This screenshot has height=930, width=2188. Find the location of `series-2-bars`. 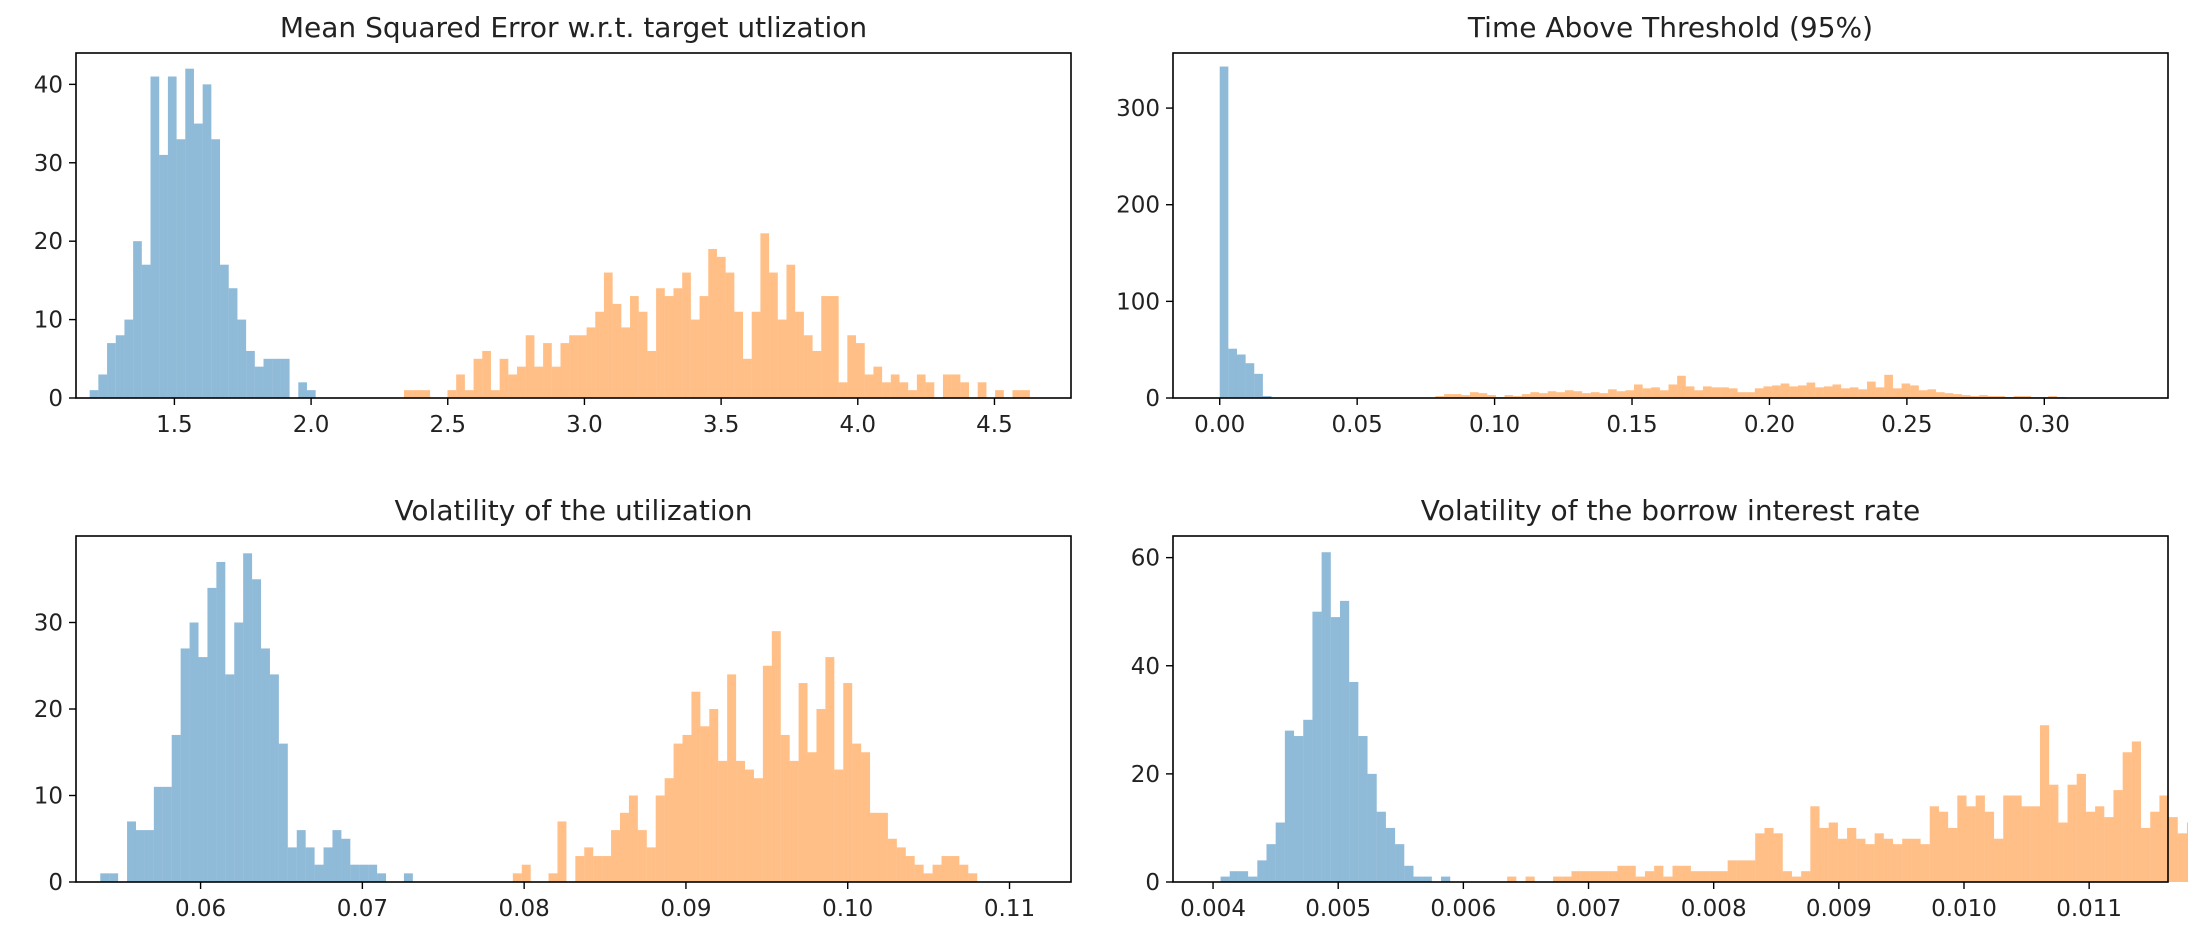

series-2-bars is located at coordinates (1847, 804).